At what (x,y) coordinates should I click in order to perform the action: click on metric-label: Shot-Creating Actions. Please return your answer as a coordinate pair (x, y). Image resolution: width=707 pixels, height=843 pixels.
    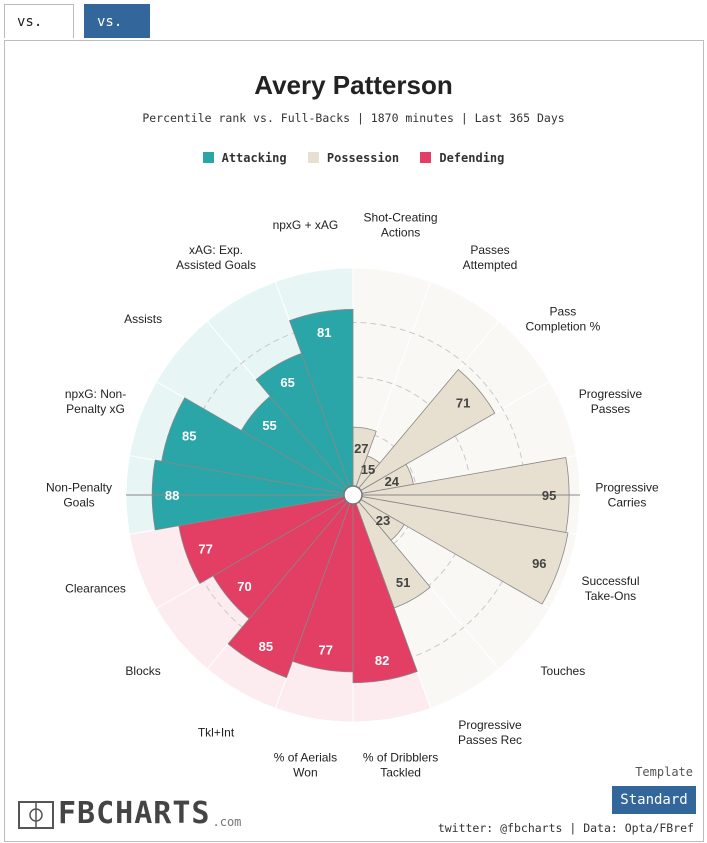
    Looking at the image, I should click on (401, 225).